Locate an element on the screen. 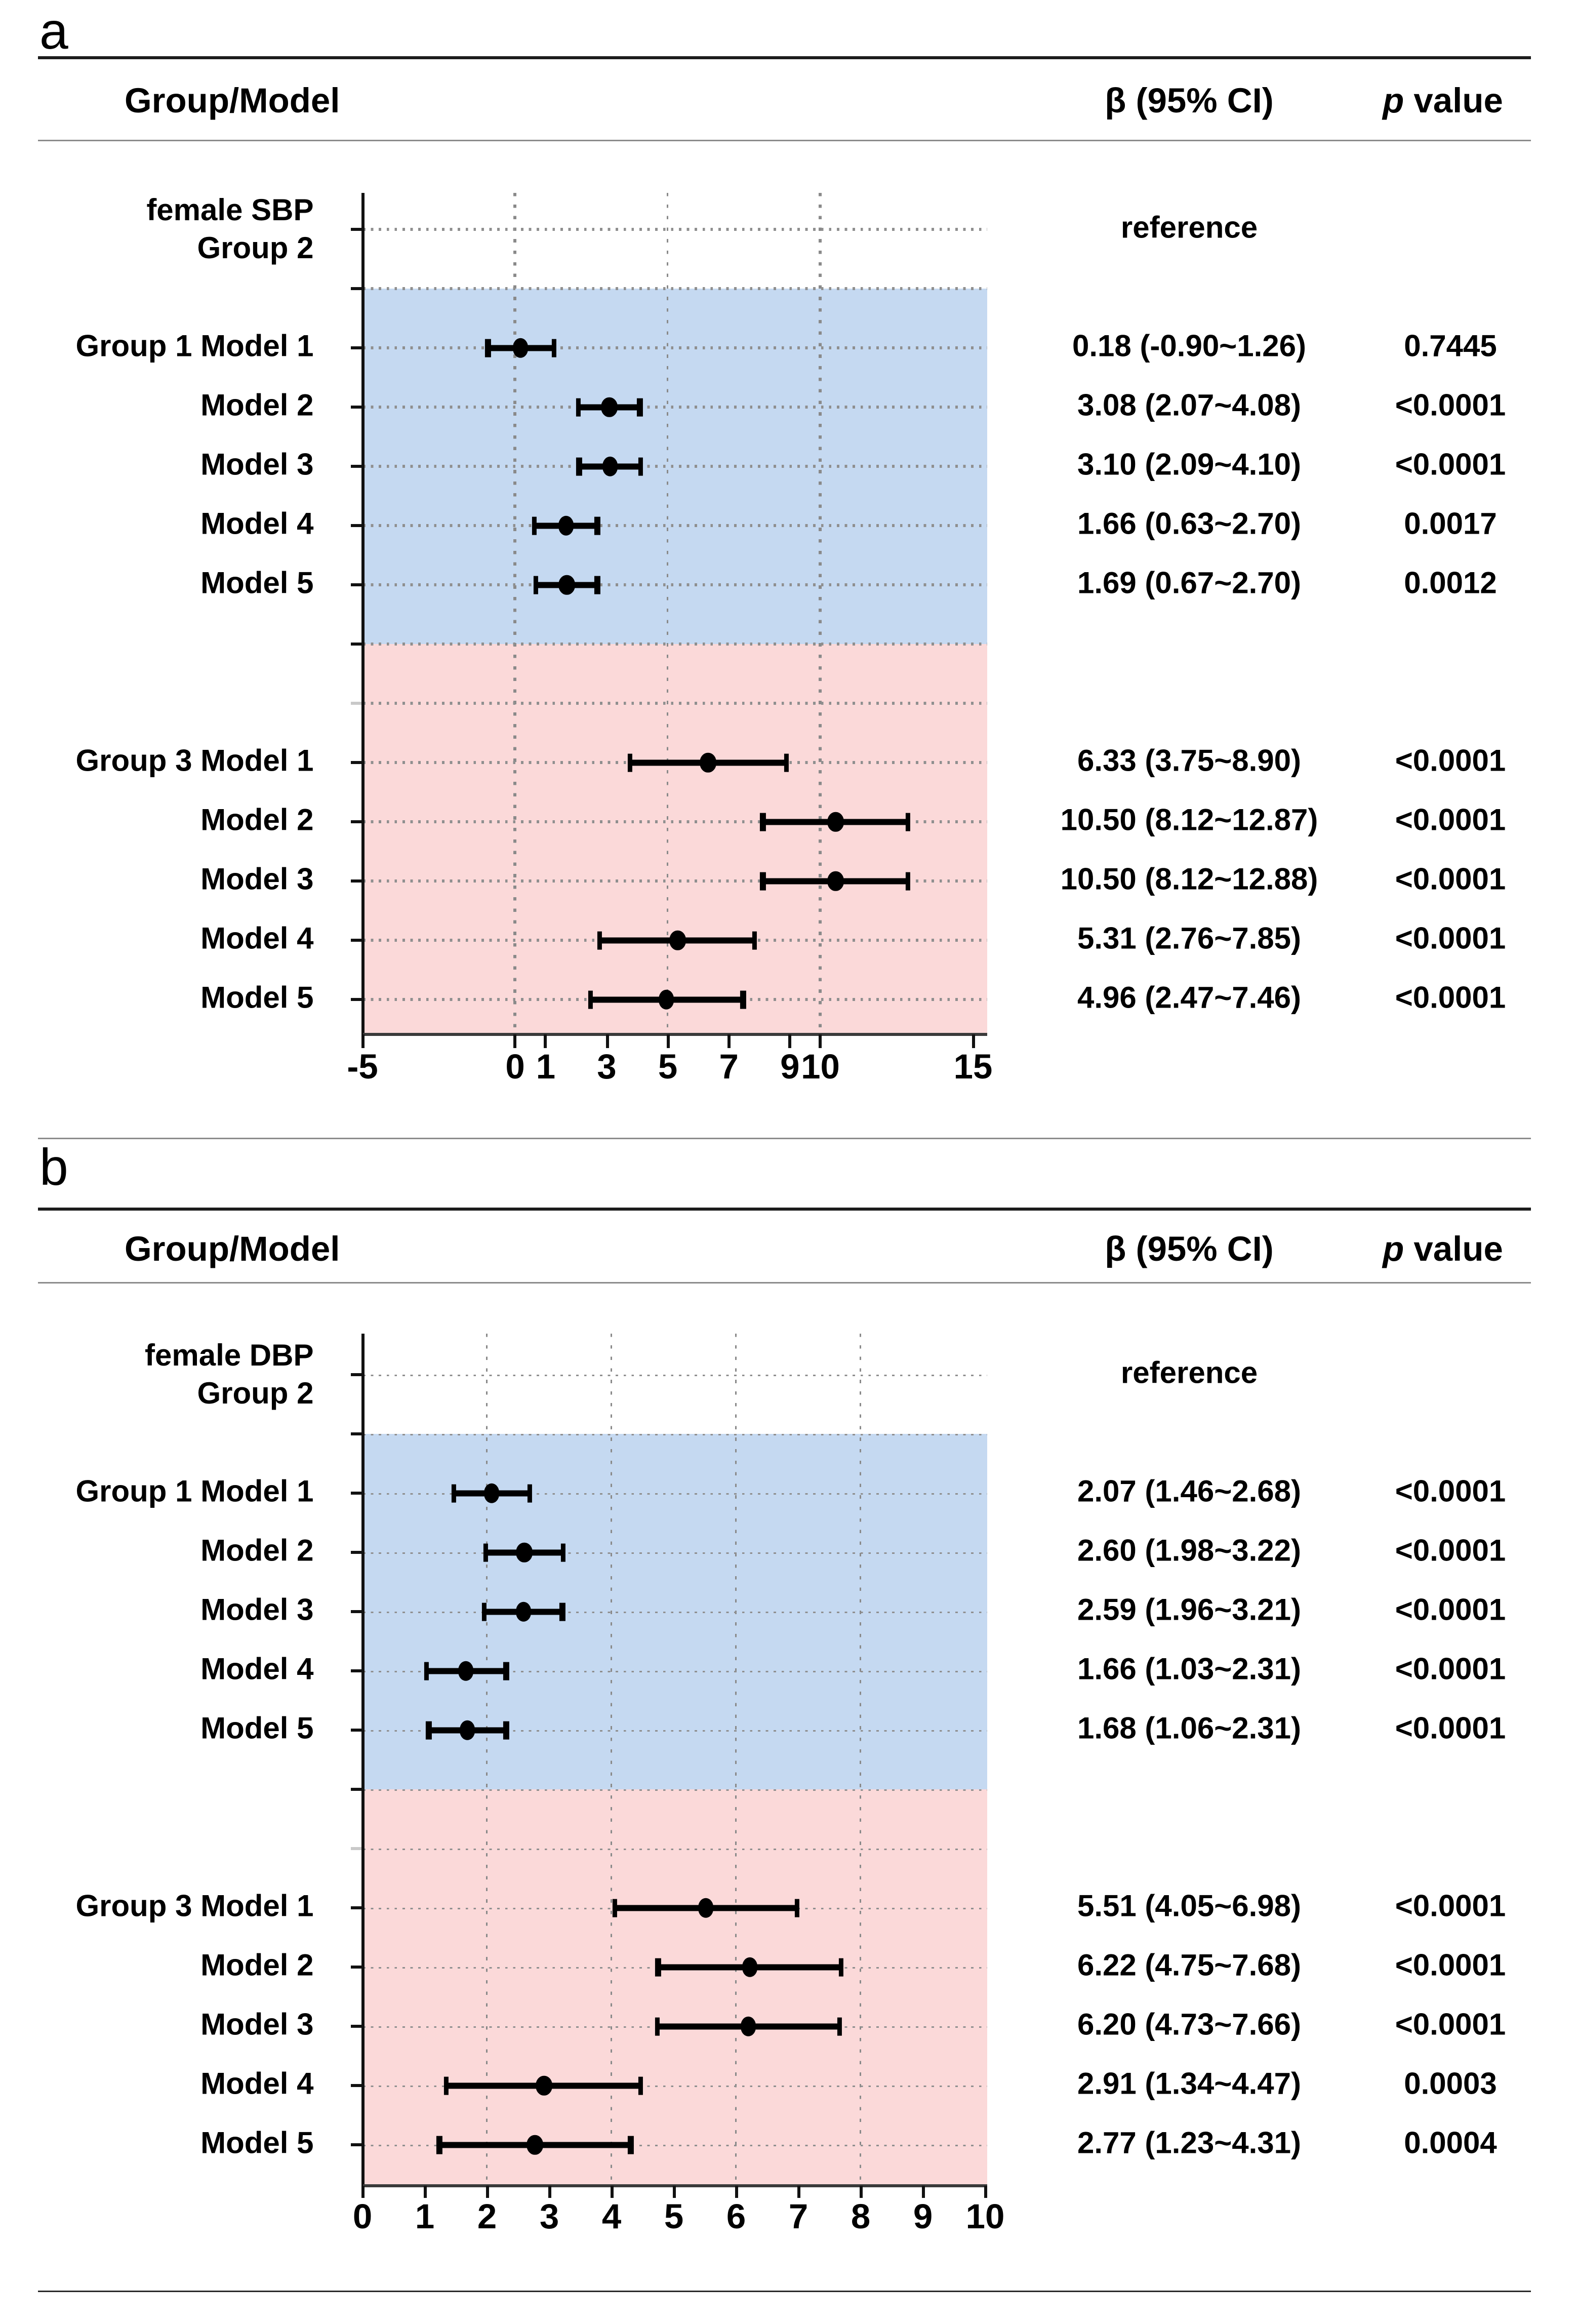  beta-ci-value: 1.66 (0.63~2.70) is located at coordinates (1189, 525).